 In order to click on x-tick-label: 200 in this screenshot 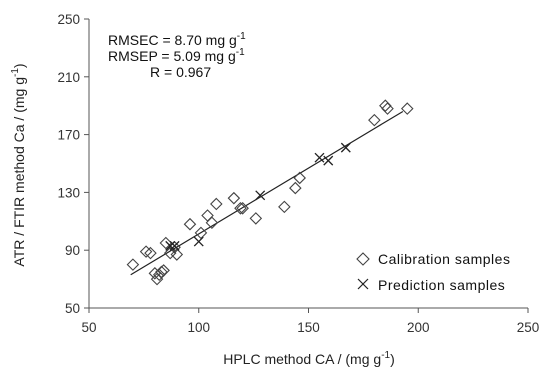, I will do `click(418, 327)`.